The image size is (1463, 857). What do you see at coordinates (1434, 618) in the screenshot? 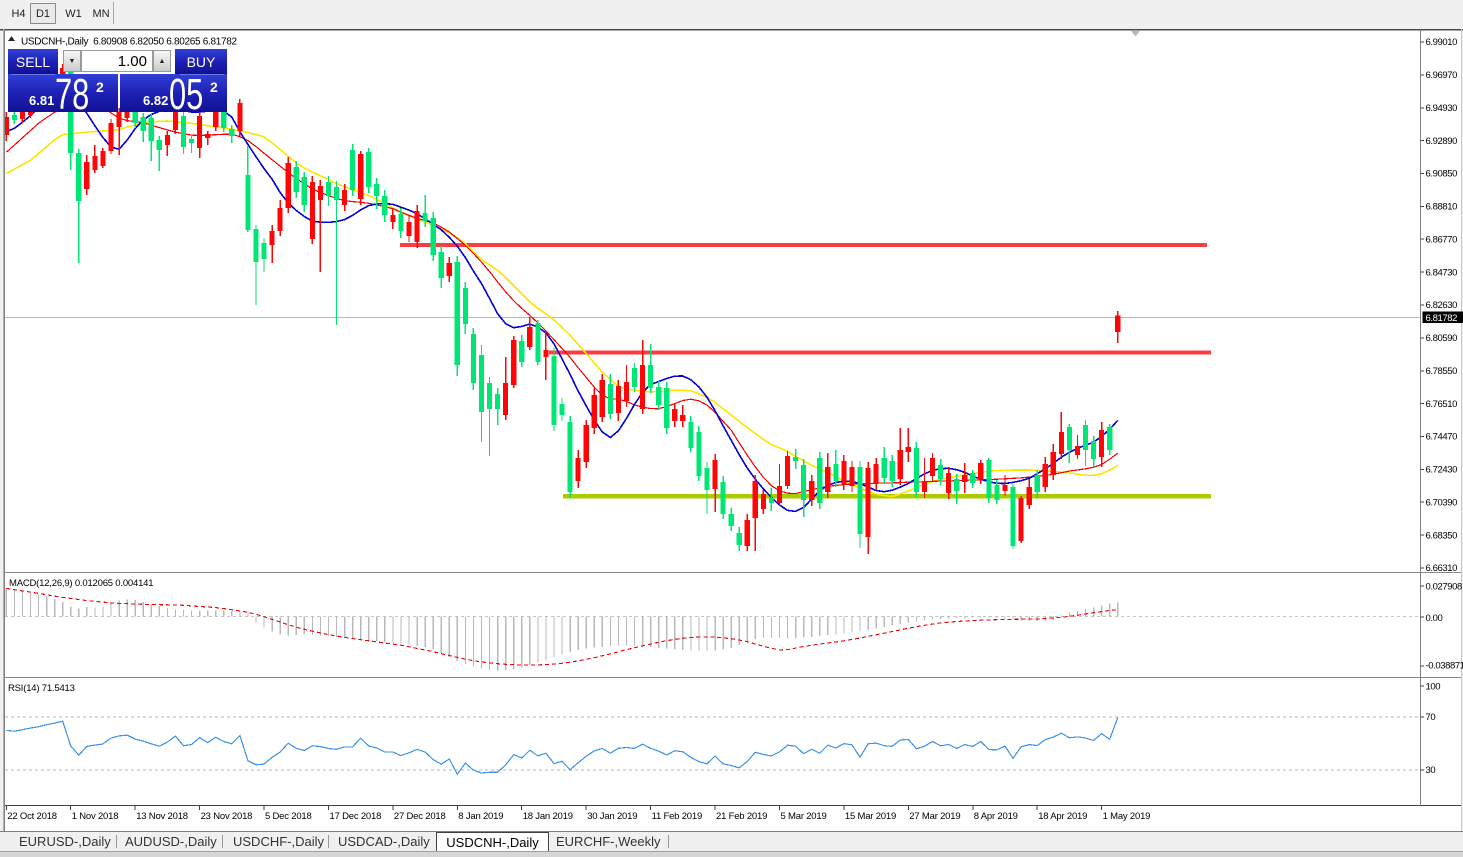
I see `svg-text: 0.00` at bounding box center [1434, 618].